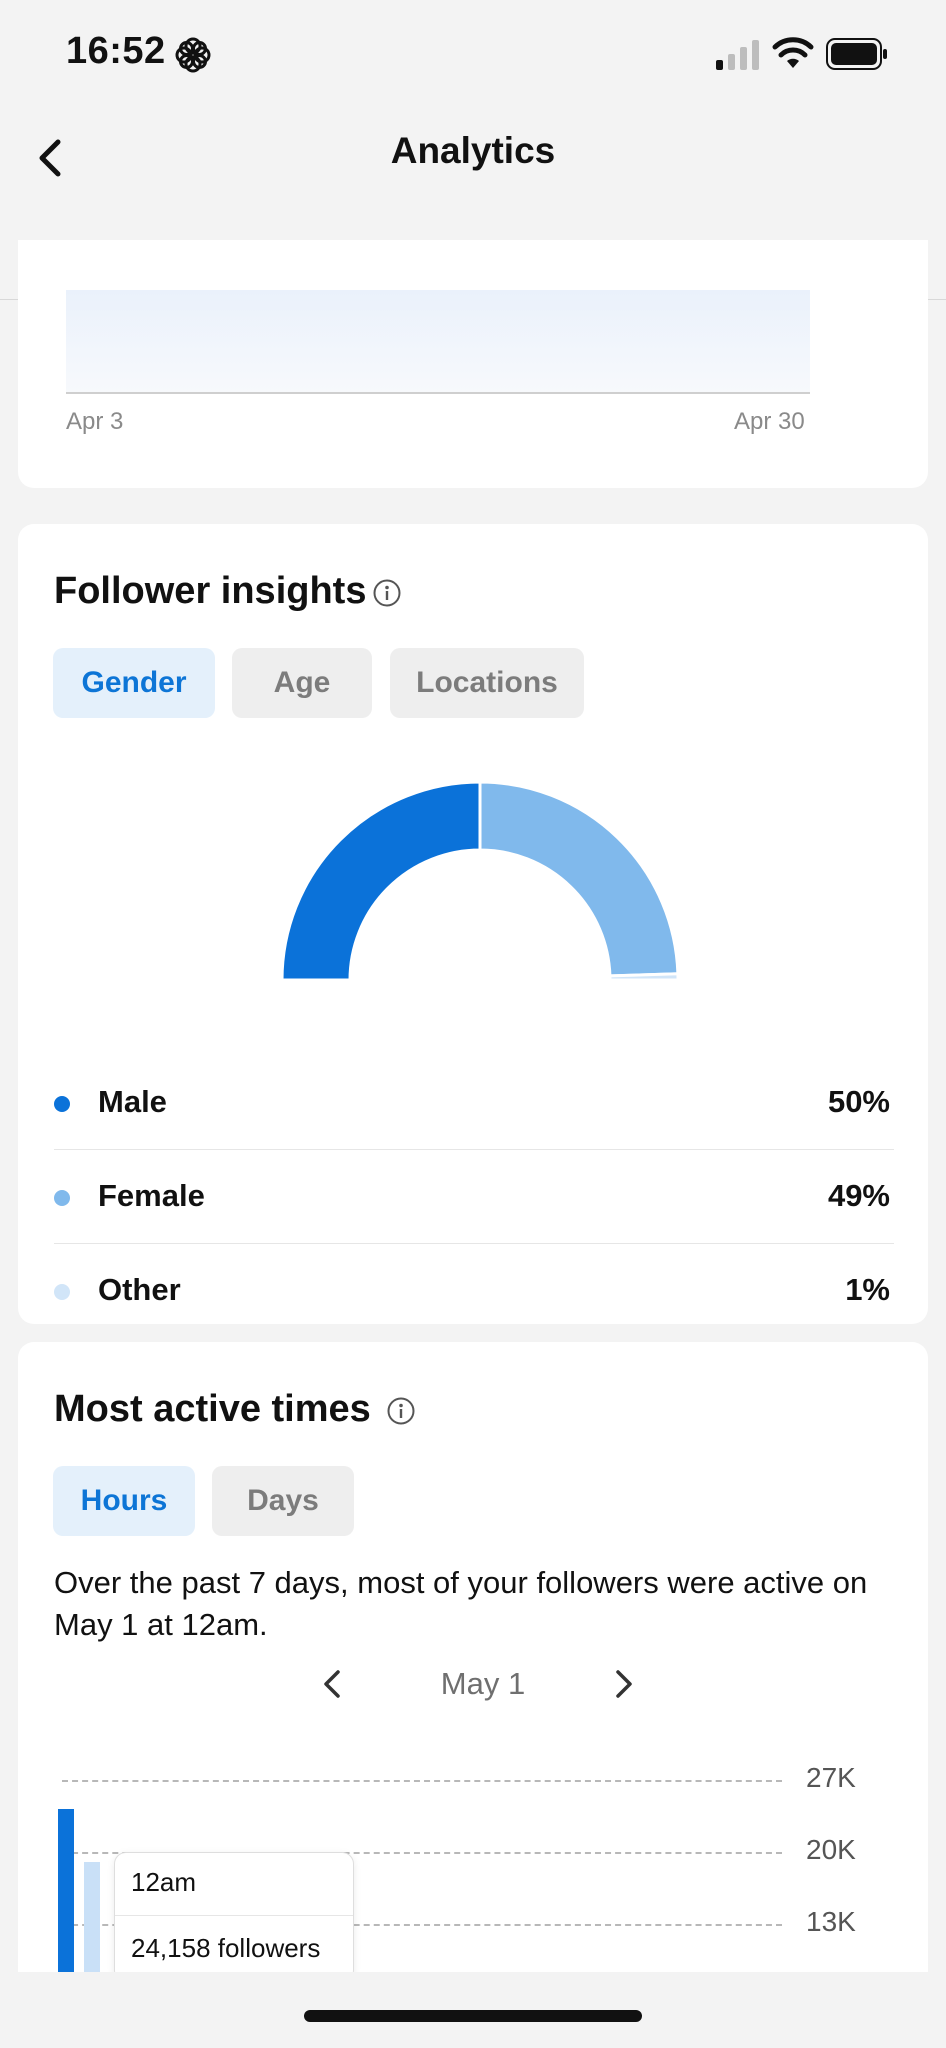 Image resolution: width=946 pixels, height=2048 pixels. I want to click on previous-date-button, so click(333, 1684).